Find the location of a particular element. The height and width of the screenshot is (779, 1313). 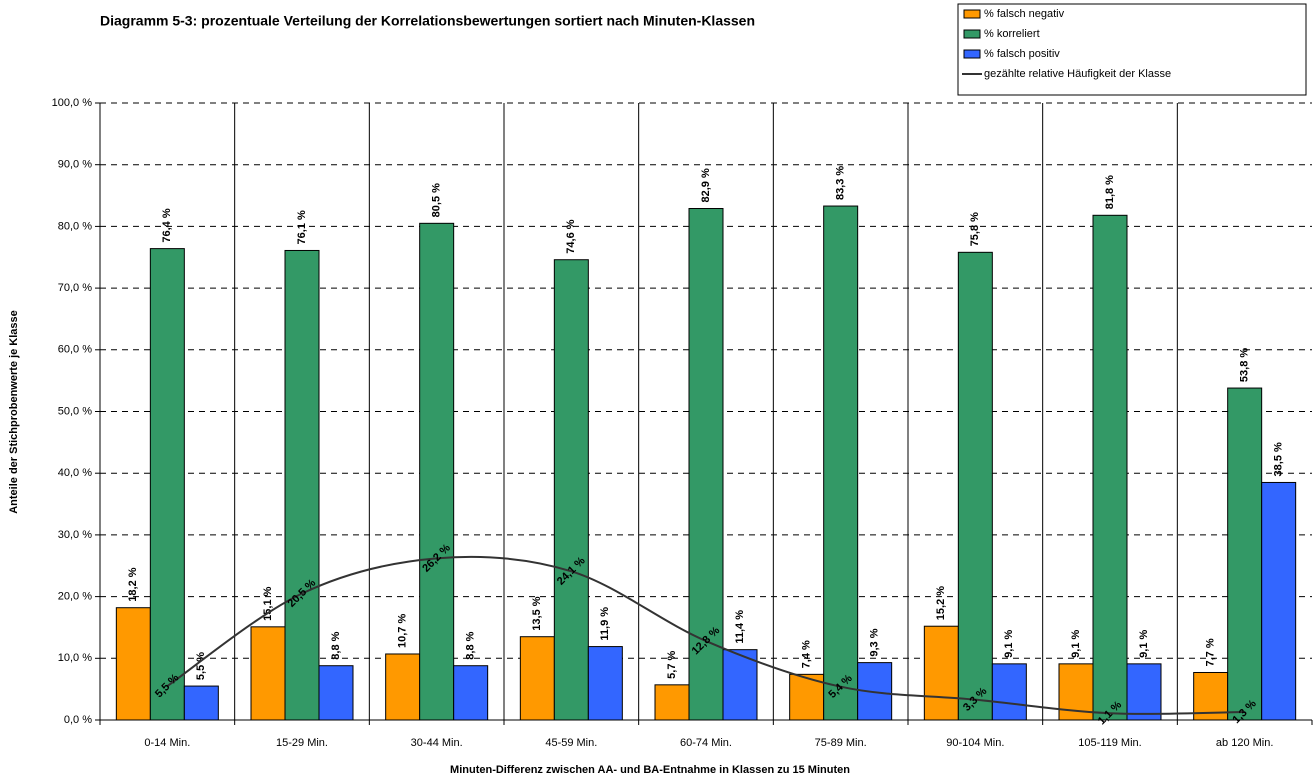

y-tick-label: 50,0 % is located at coordinates (75, 411).